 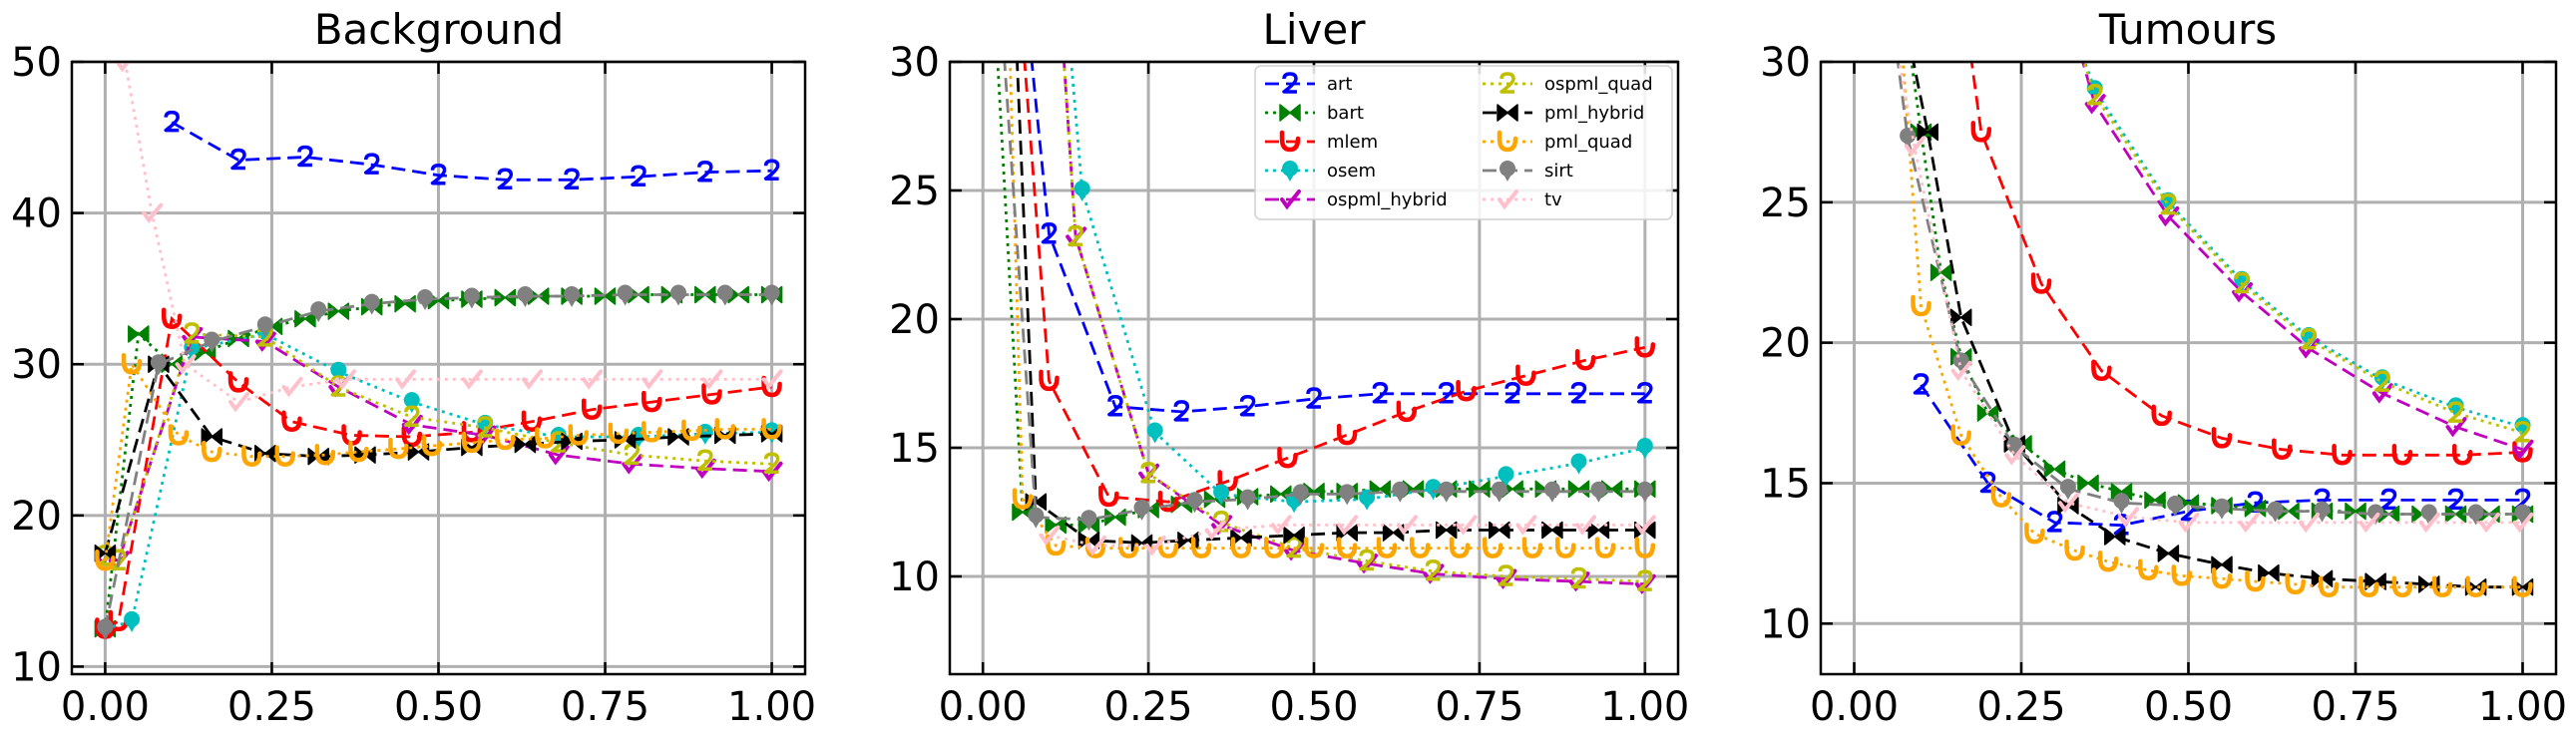 I want to click on legend-label: ospml_quad, so click(x=1598, y=85).